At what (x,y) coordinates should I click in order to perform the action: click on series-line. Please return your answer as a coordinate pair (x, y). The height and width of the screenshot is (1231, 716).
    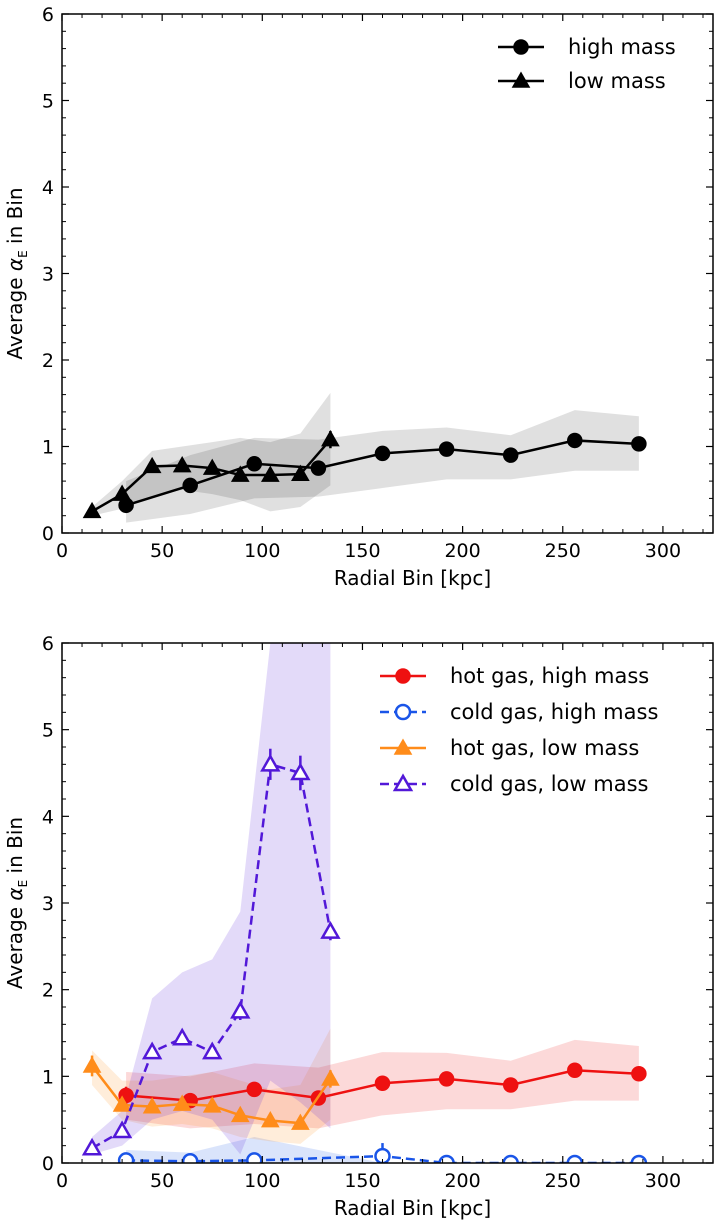
    Looking at the image, I should click on (382, 1158).